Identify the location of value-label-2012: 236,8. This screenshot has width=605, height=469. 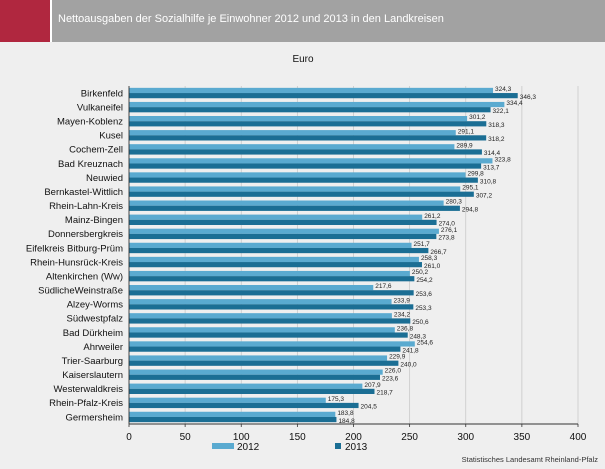
(405, 328).